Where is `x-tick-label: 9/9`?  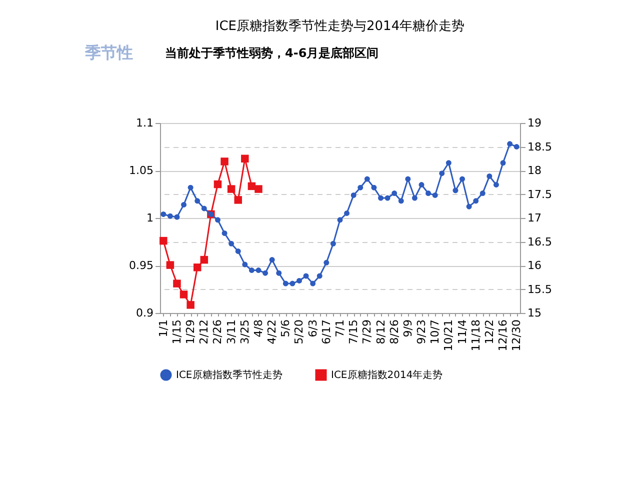
x-tick-label: 9/9 is located at coordinates (407, 329).